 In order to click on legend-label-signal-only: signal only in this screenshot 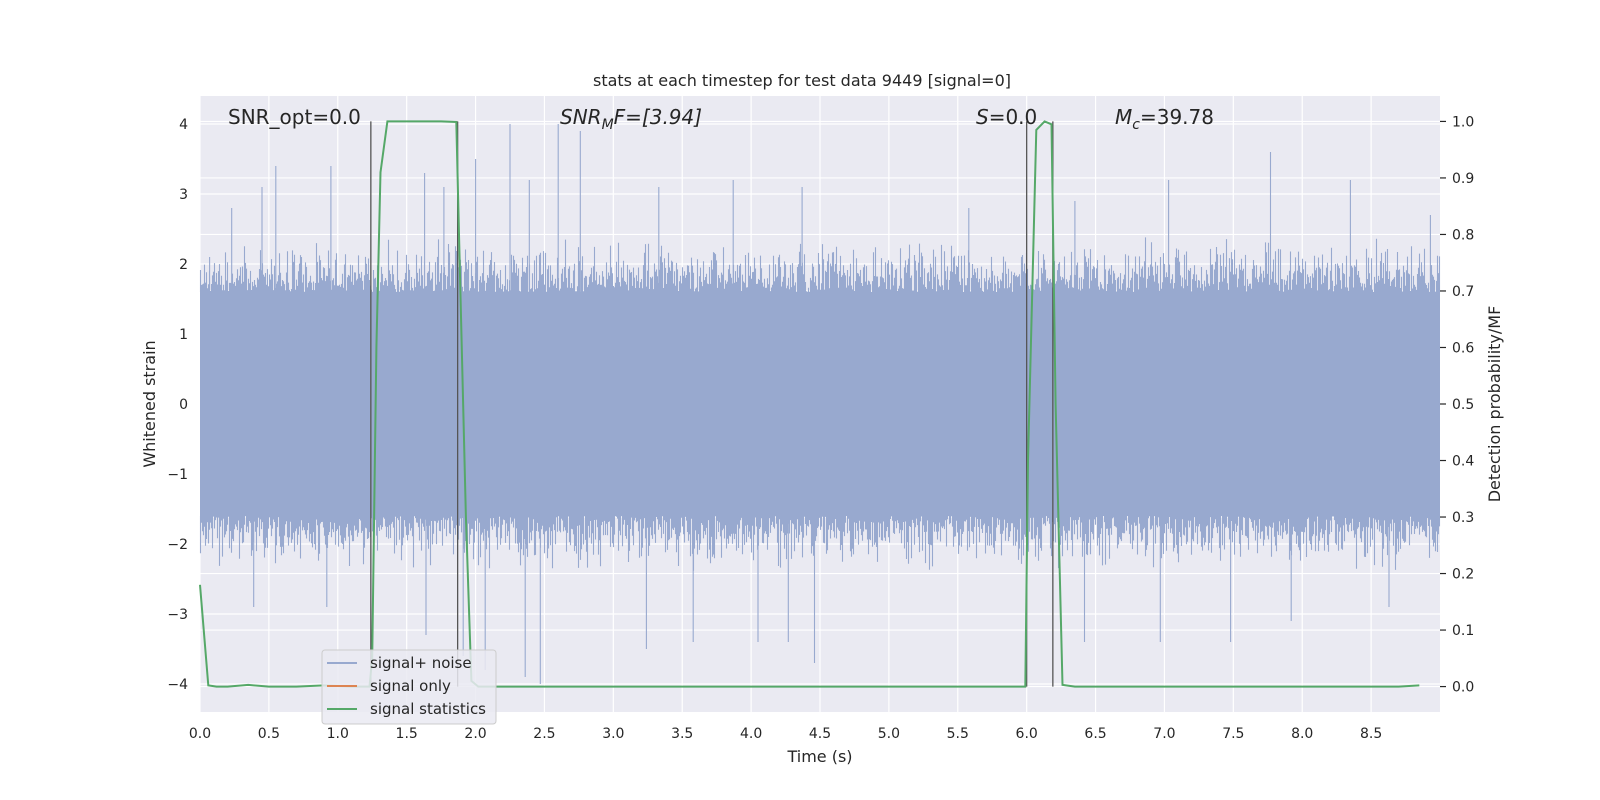, I will do `click(410, 686)`.